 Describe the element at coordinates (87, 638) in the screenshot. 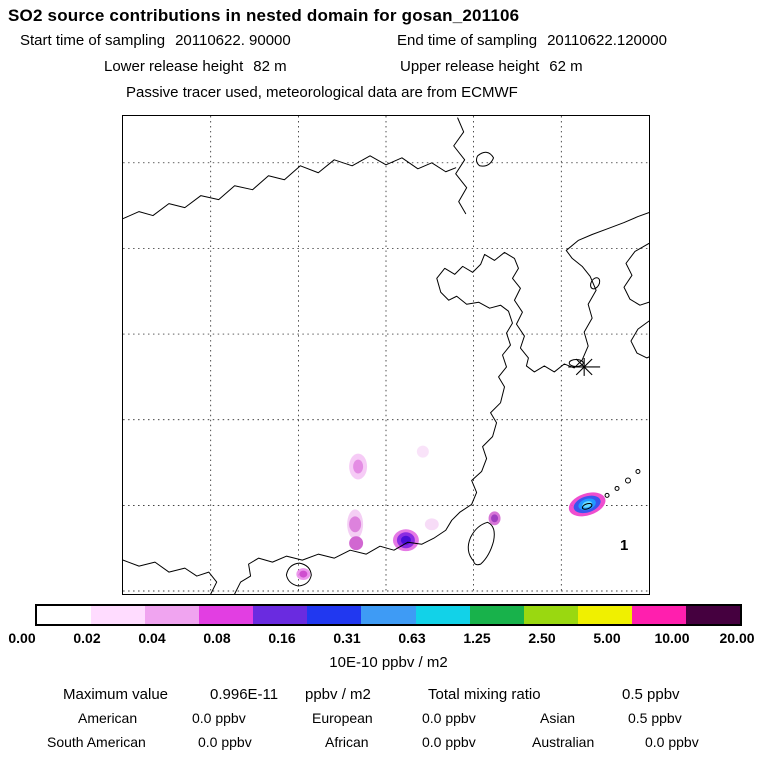

I see `colorbar-tick-label: 0.02` at that location.